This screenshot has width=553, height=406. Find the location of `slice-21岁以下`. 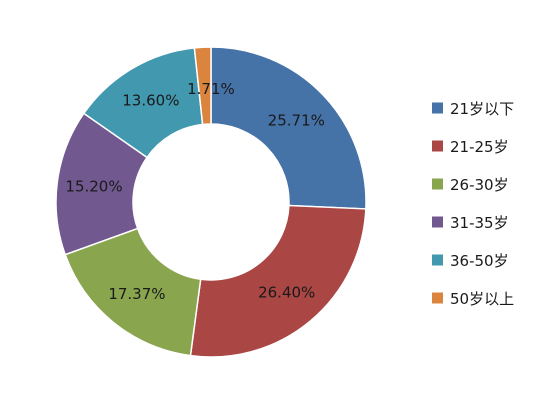

slice-21岁以下 is located at coordinates (288, 128).